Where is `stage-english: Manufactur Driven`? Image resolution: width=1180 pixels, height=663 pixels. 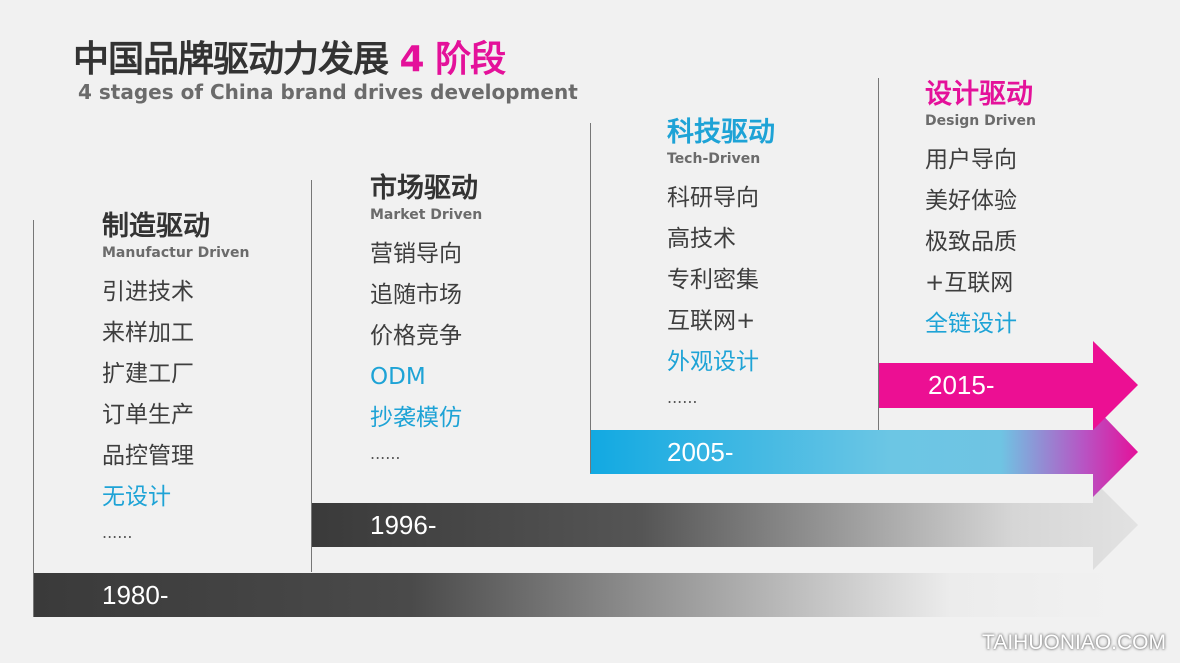
stage-english: Manufactur Driven is located at coordinates (176, 253).